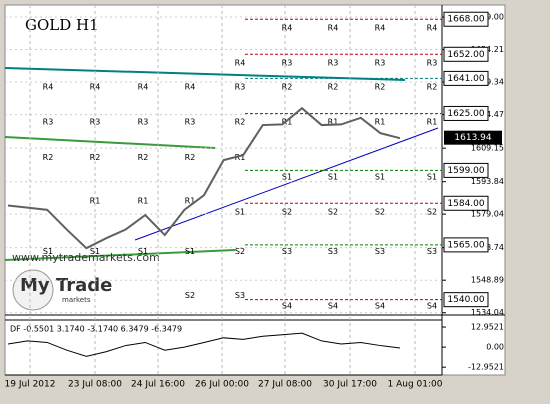 Image resolution: width=550 pixels, height=404 pixels. What do you see at coordinates (487, 312) in the screenshot?
I see `y-tick-label: 1534.04` at bounding box center [487, 312].